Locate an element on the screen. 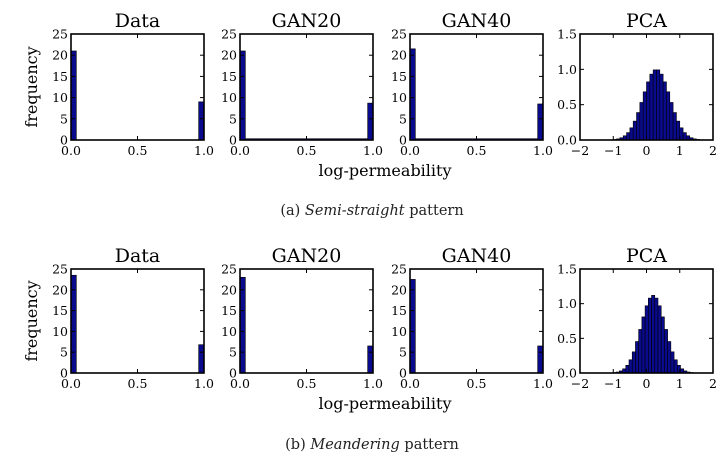  histogram-panel-b-pca: 0.0 0.5 1.0 1.5 −2 −1 0 1 2 PCA is located at coordinates (637, 318).